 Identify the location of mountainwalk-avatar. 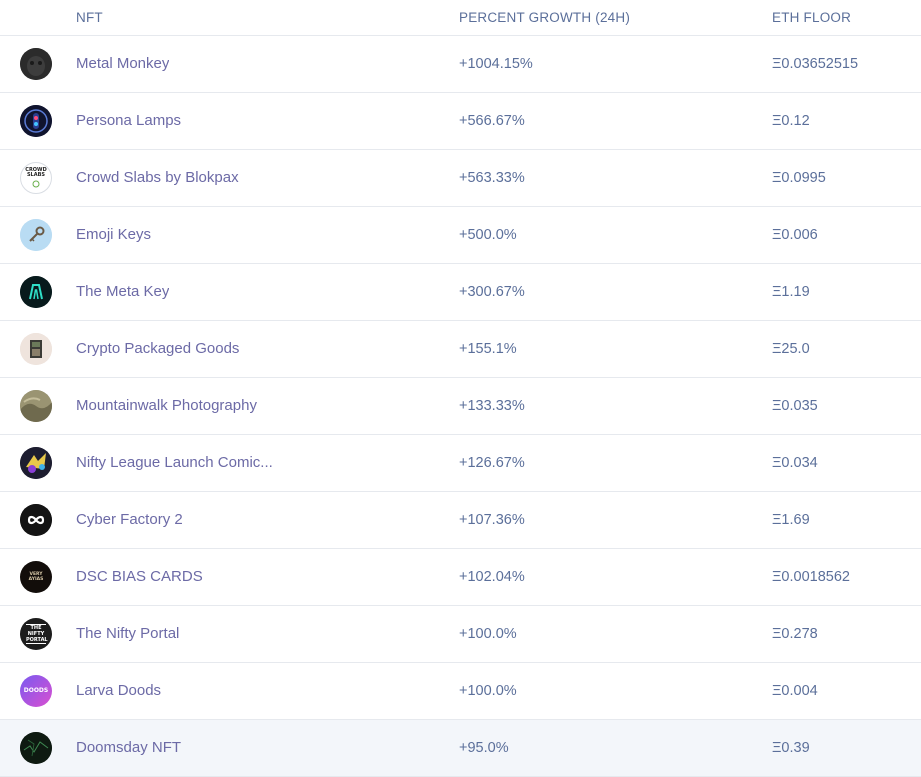
(36, 406).